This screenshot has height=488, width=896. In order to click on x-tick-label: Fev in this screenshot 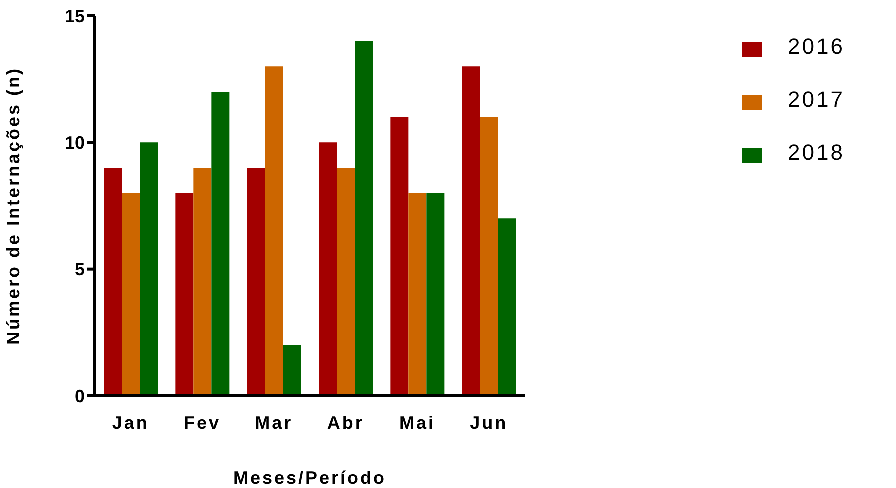, I will do `click(203, 422)`.